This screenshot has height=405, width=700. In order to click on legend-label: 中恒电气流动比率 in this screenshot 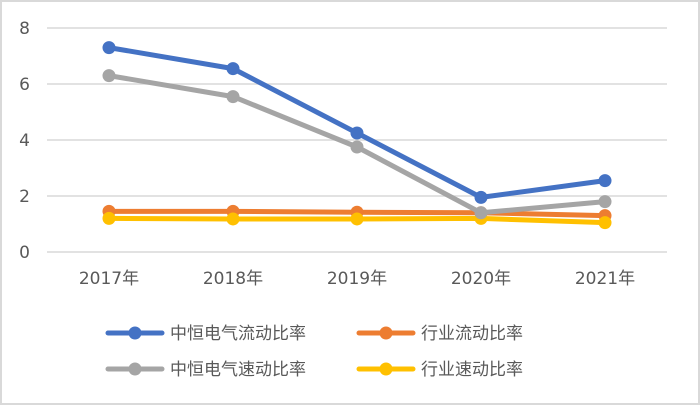, I will do `click(238, 334)`.